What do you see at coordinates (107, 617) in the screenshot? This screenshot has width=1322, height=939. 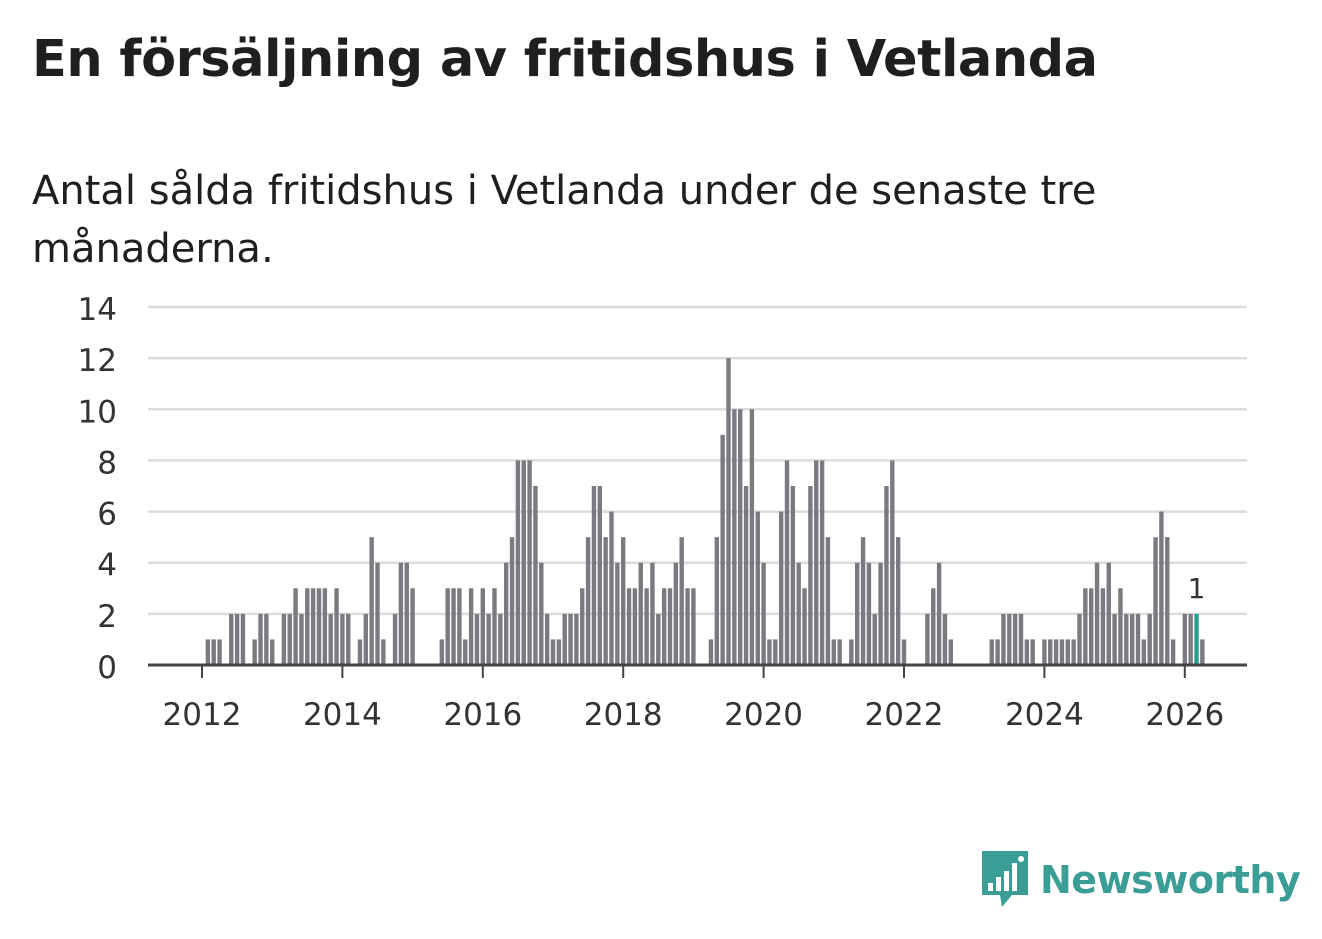 I see `y-tick-label-2: 2` at bounding box center [107, 617].